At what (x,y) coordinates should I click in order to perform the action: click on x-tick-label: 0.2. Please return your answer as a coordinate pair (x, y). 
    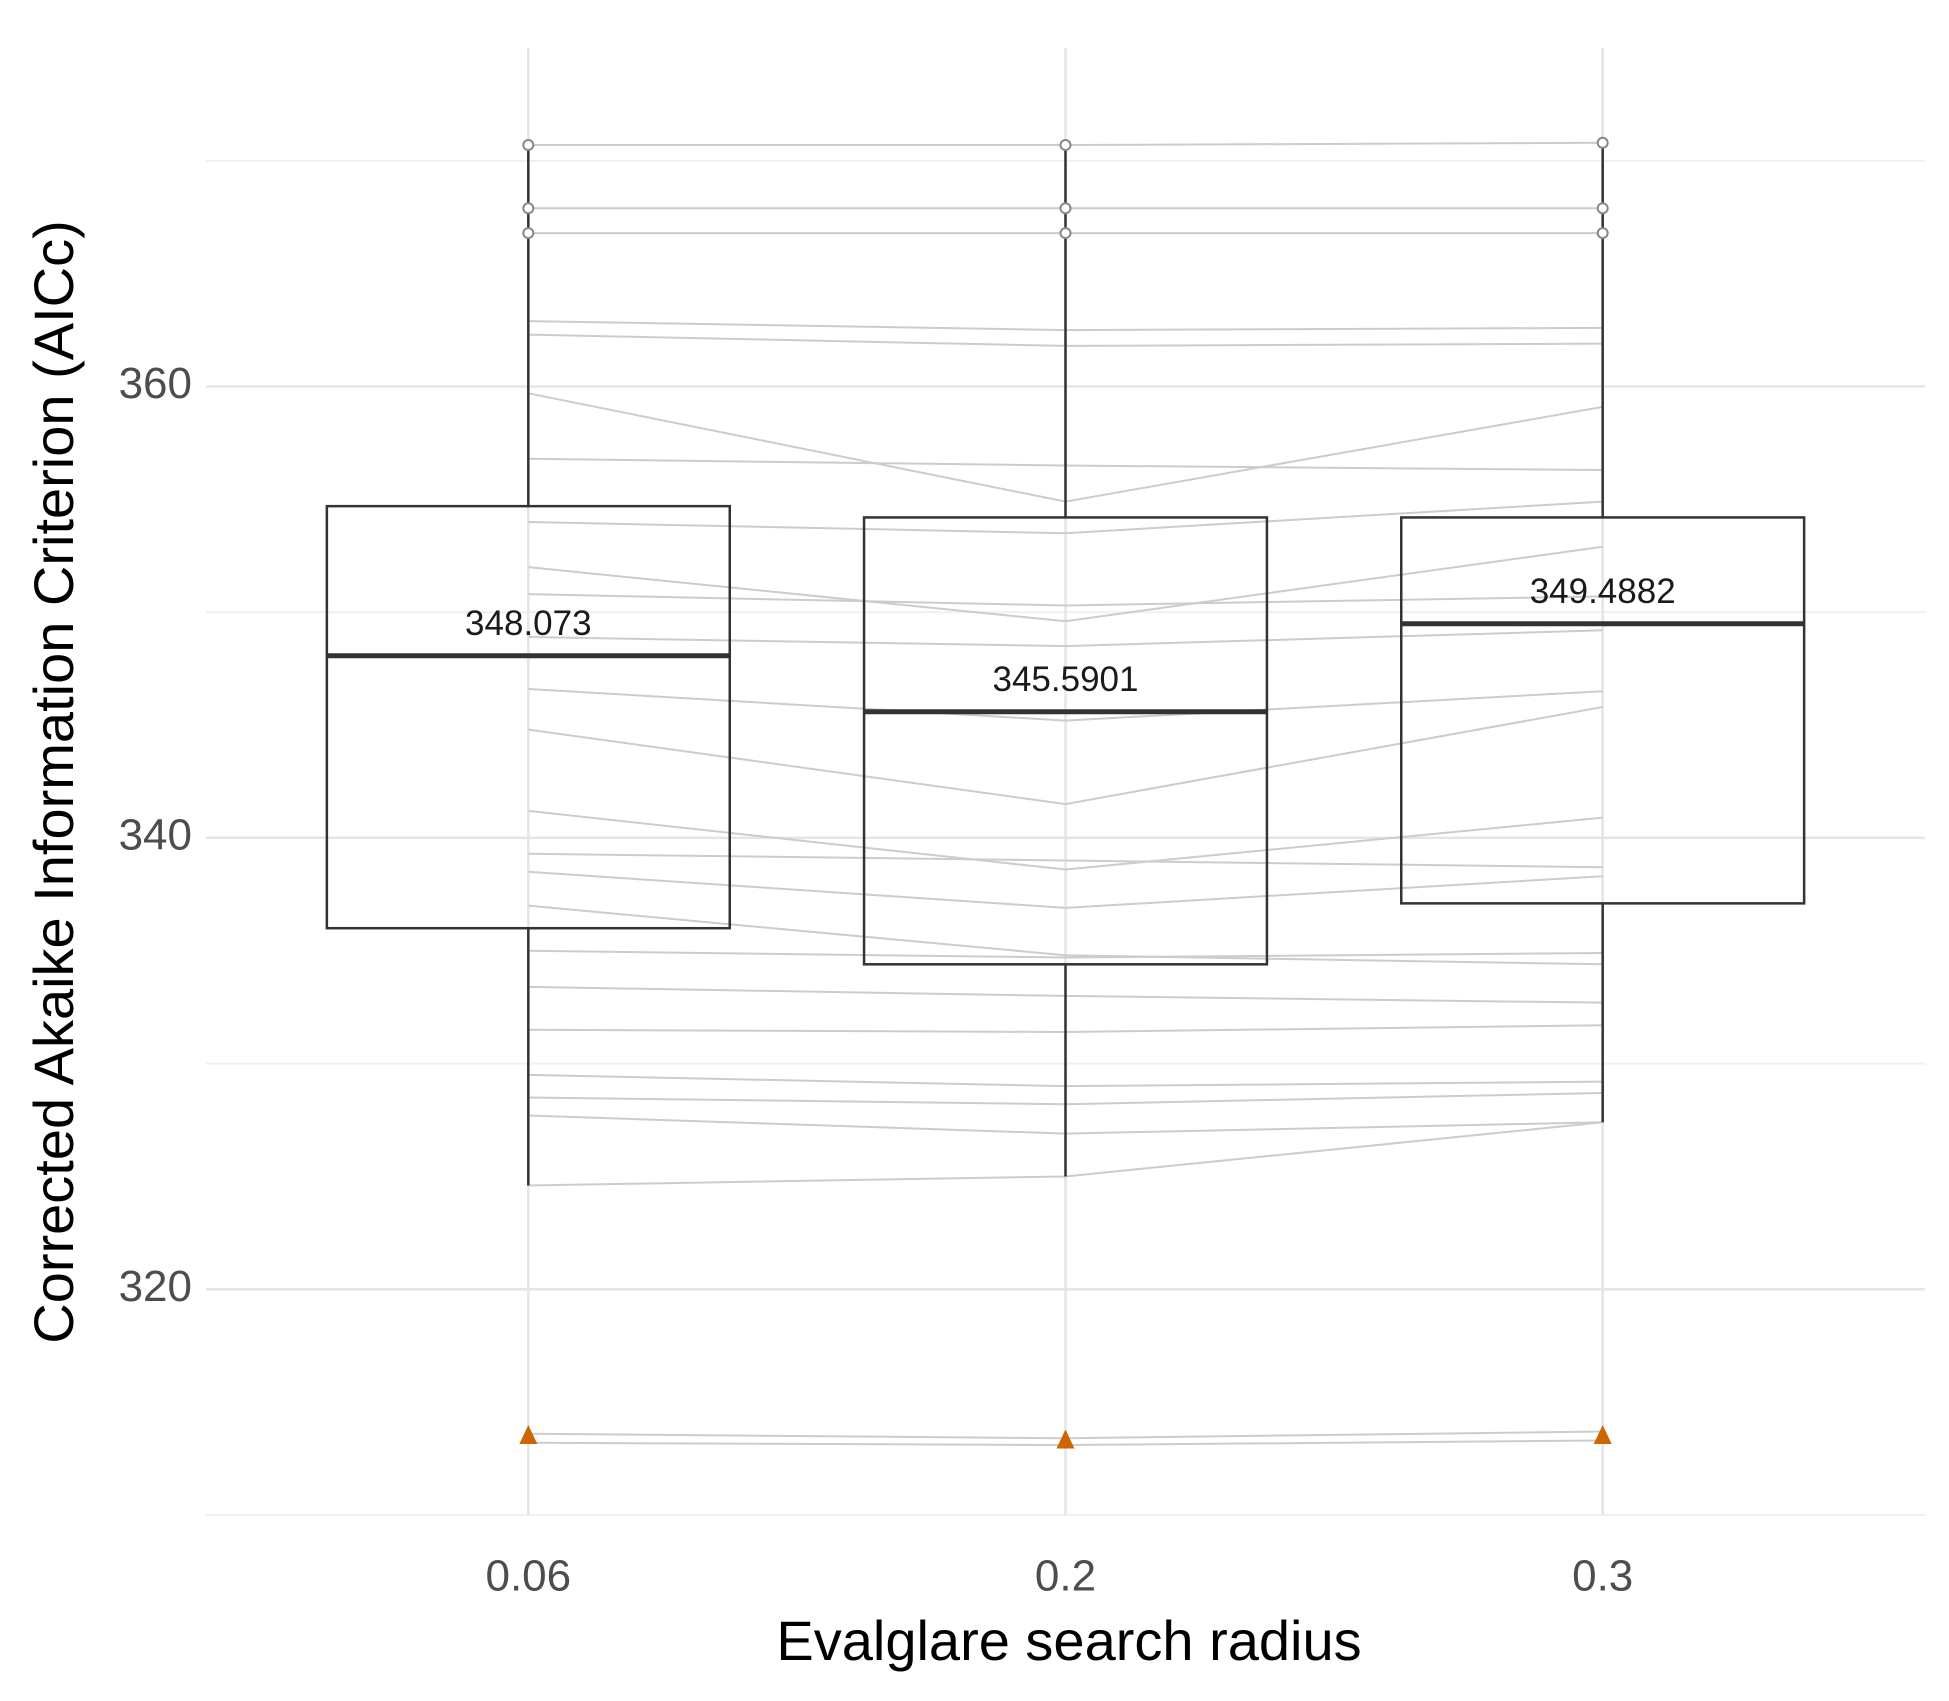
    Looking at the image, I should click on (1065, 1576).